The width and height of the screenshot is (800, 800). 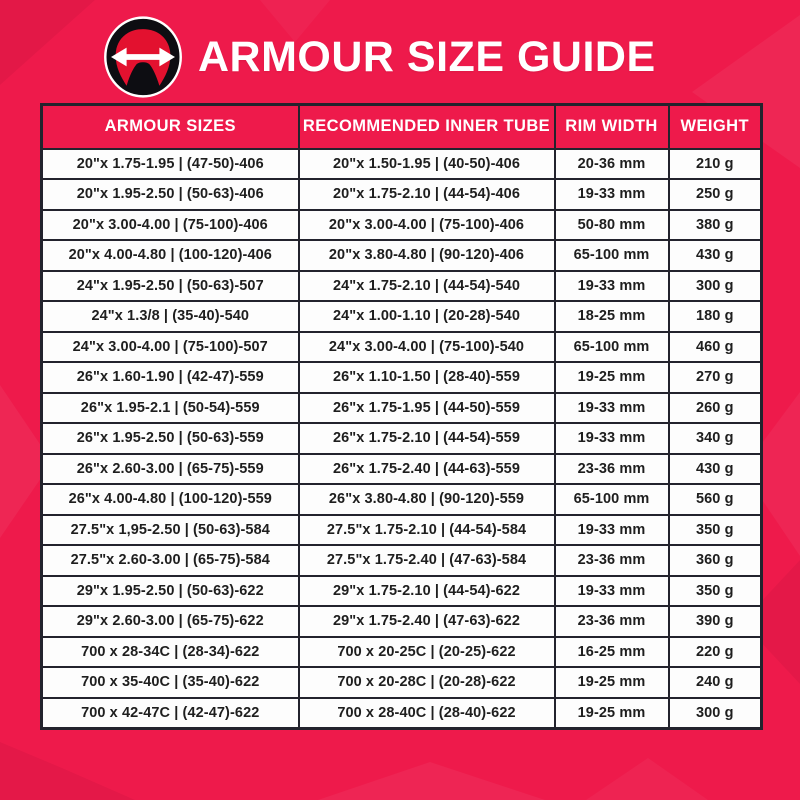 I want to click on cell-armour-size: 27.5"x 1,95-2.50 | (50-63)-584, so click(x=170, y=529).